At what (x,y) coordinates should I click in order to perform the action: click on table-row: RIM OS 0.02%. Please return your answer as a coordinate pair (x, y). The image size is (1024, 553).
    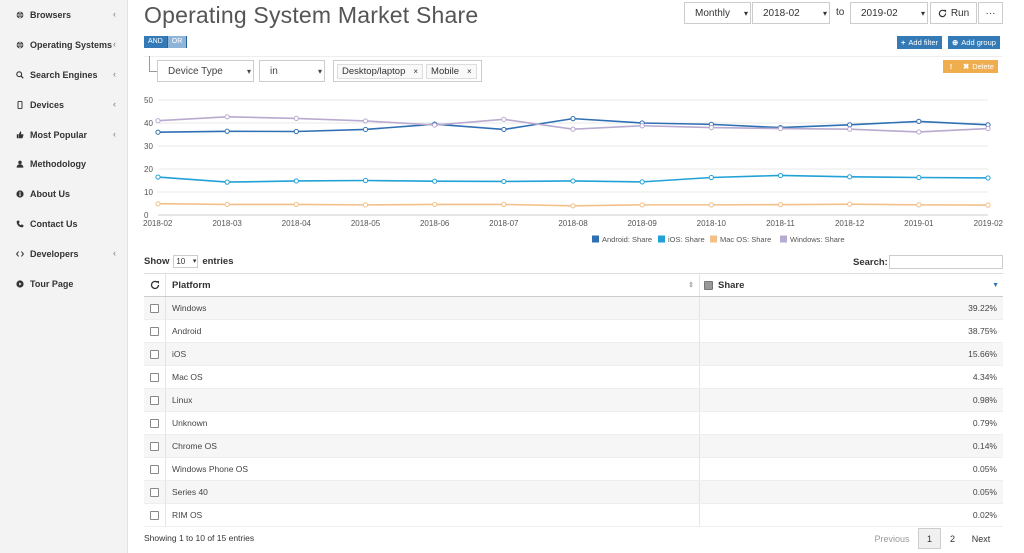
    Looking at the image, I should click on (573, 515).